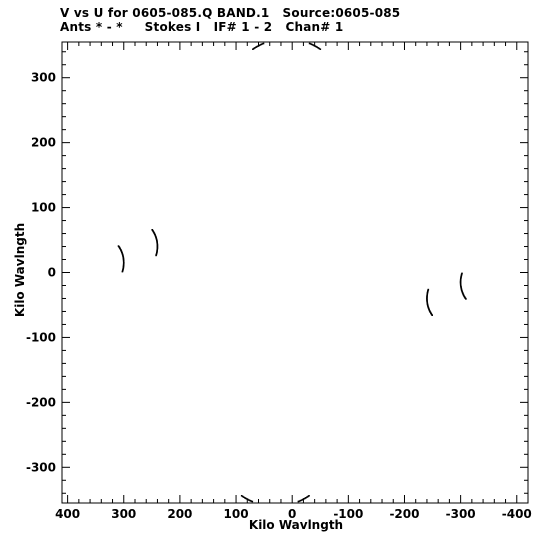  I want to click on x-tick-label: -200, so click(404, 514).